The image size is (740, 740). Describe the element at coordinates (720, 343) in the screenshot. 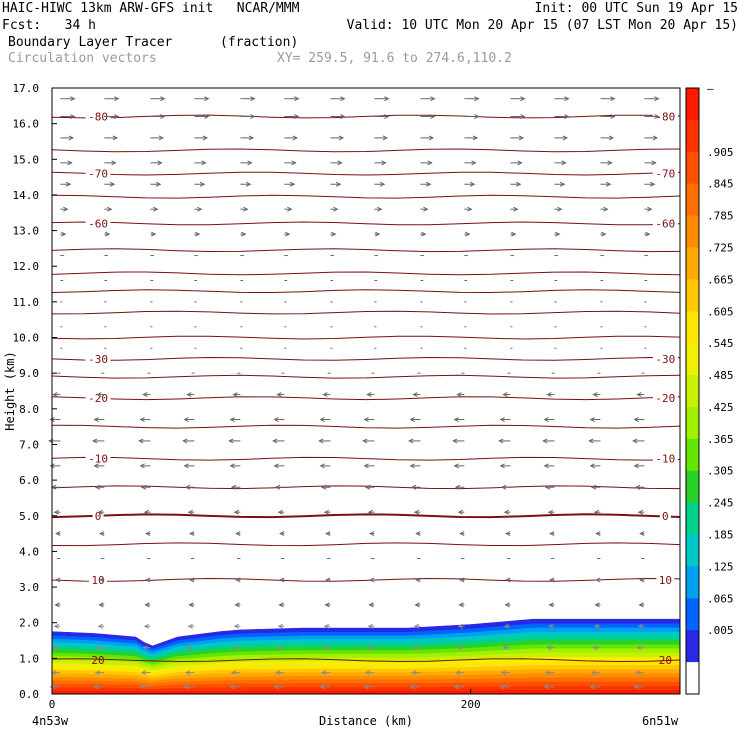

I see `colorbar-label: .545` at that location.